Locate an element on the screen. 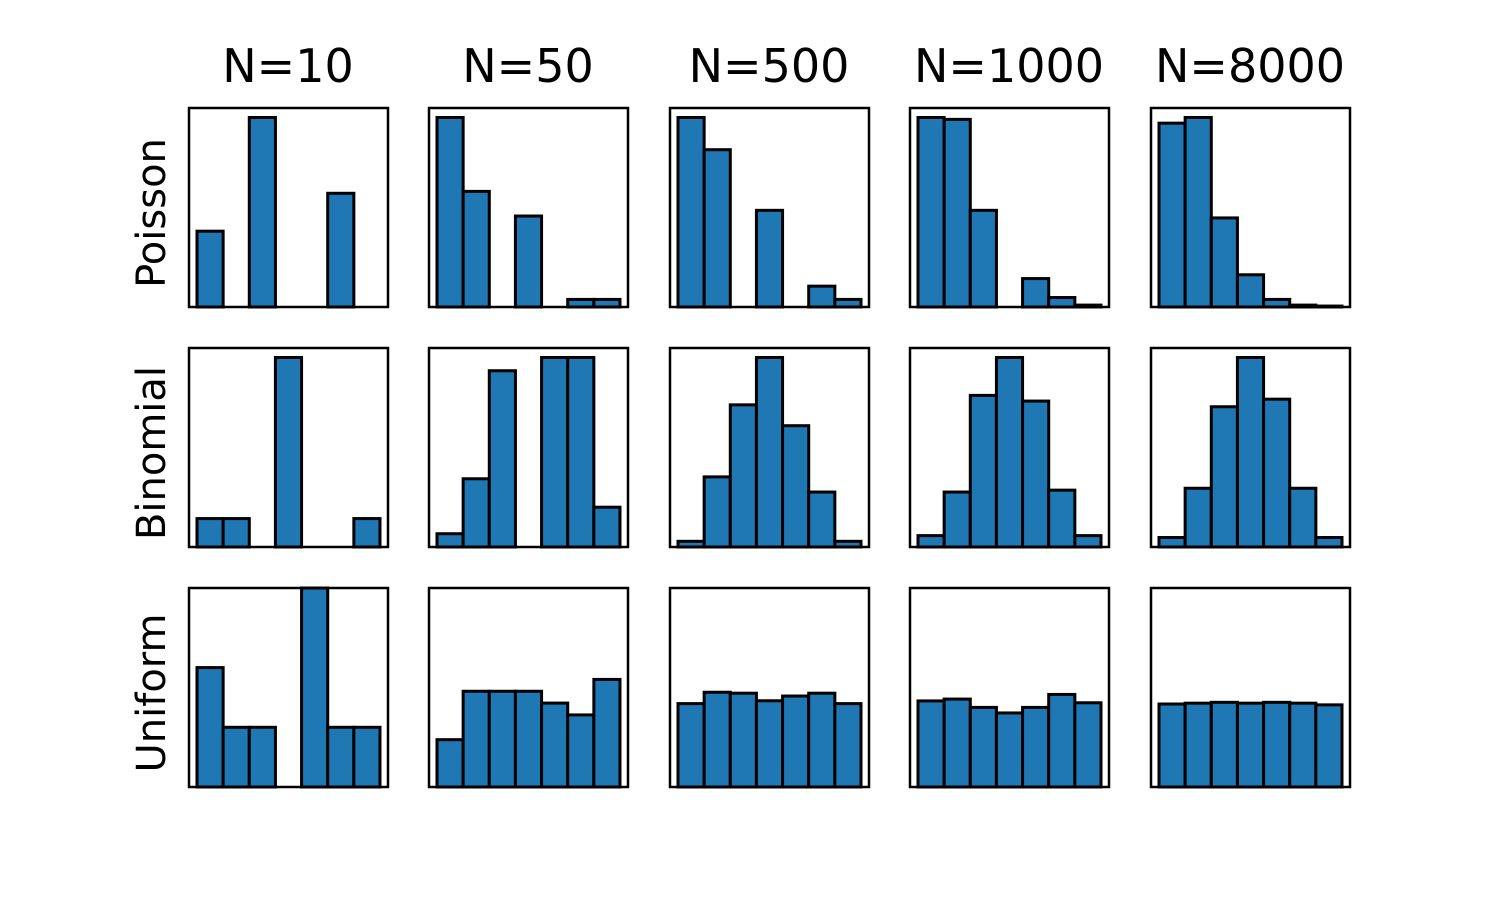 This screenshot has height=900, width=1500. row-label-poisson: Poisson is located at coordinates (152, 213).